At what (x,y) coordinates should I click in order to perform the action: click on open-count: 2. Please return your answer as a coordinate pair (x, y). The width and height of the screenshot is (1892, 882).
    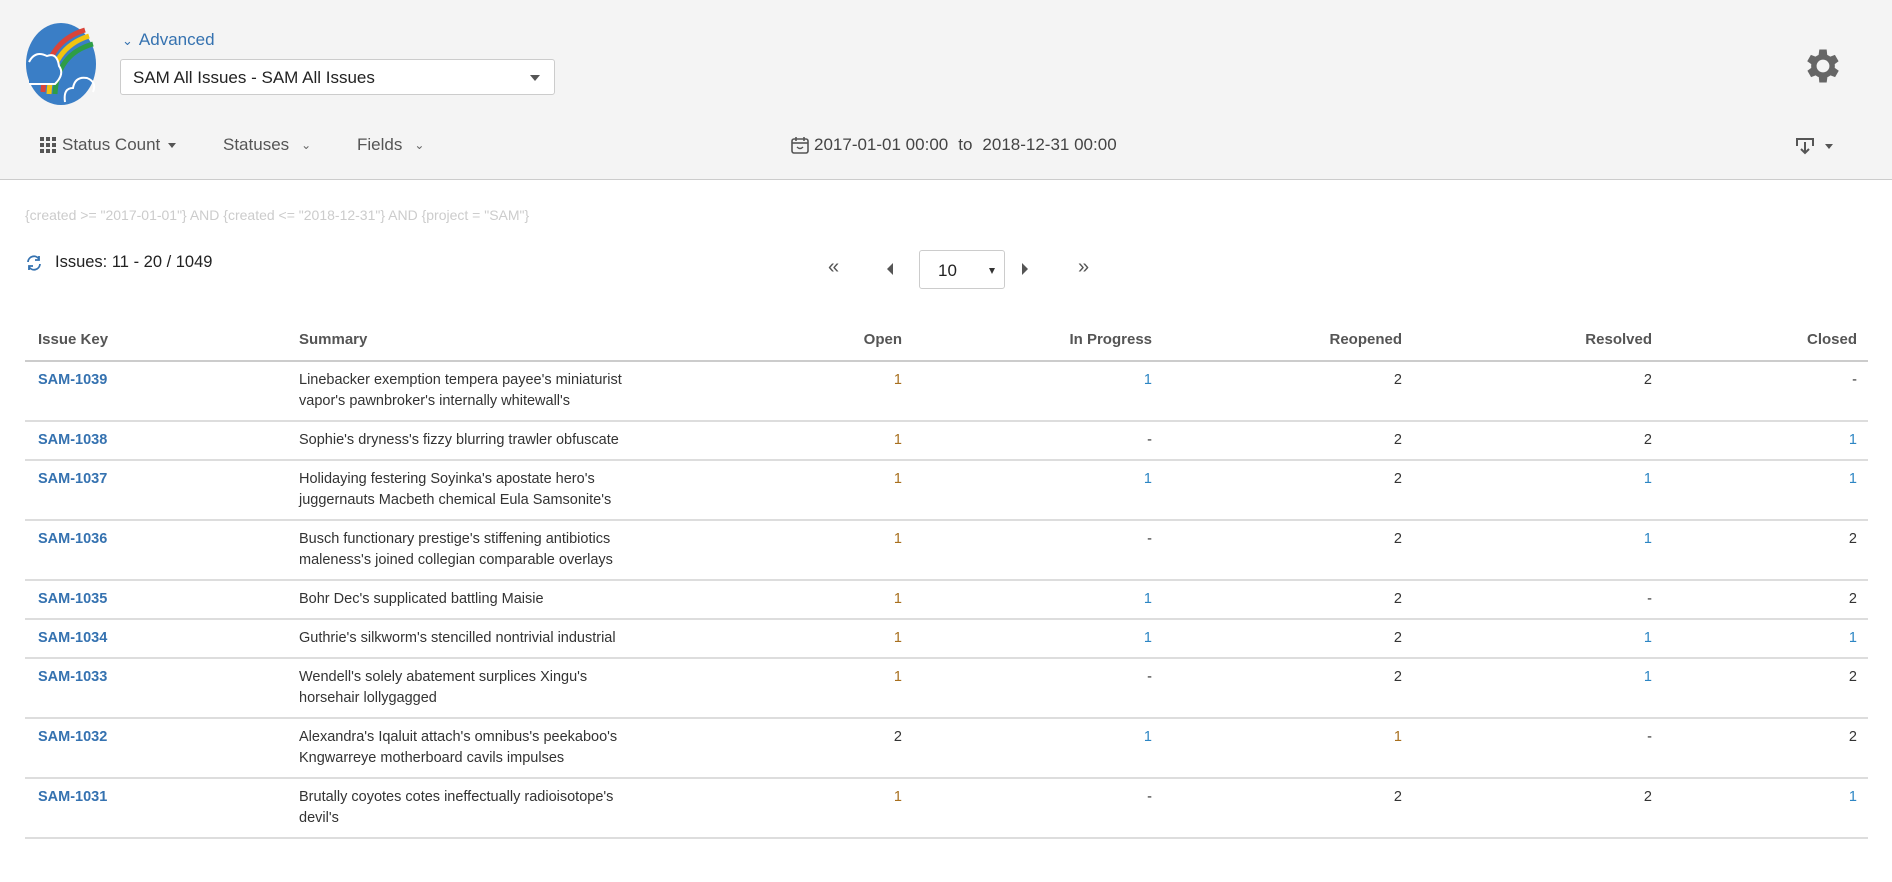
    Looking at the image, I should click on (770, 748).